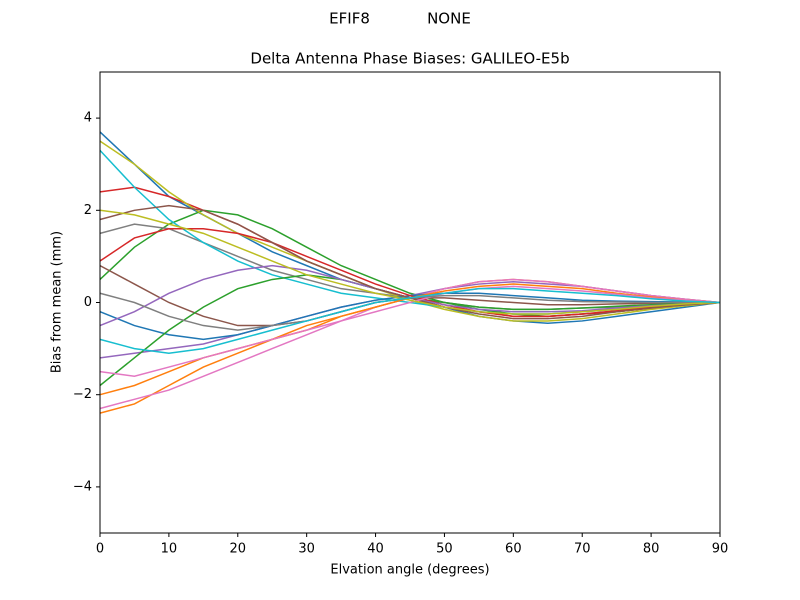 The width and height of the screenshot is (800, 600). Describe the element at coordinates (582, 549) in the screenshot. I see `x-tick-label: 70` at that location.